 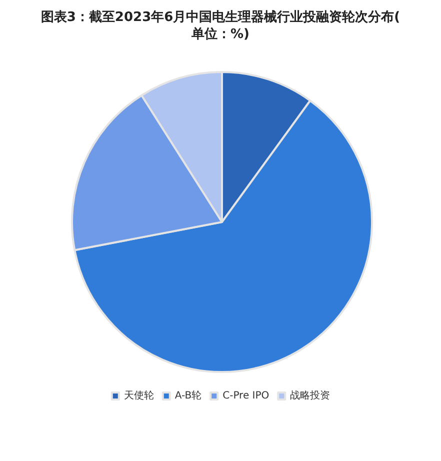 I want to click on legend-label: A-B轮, so click(x=188, y=396).